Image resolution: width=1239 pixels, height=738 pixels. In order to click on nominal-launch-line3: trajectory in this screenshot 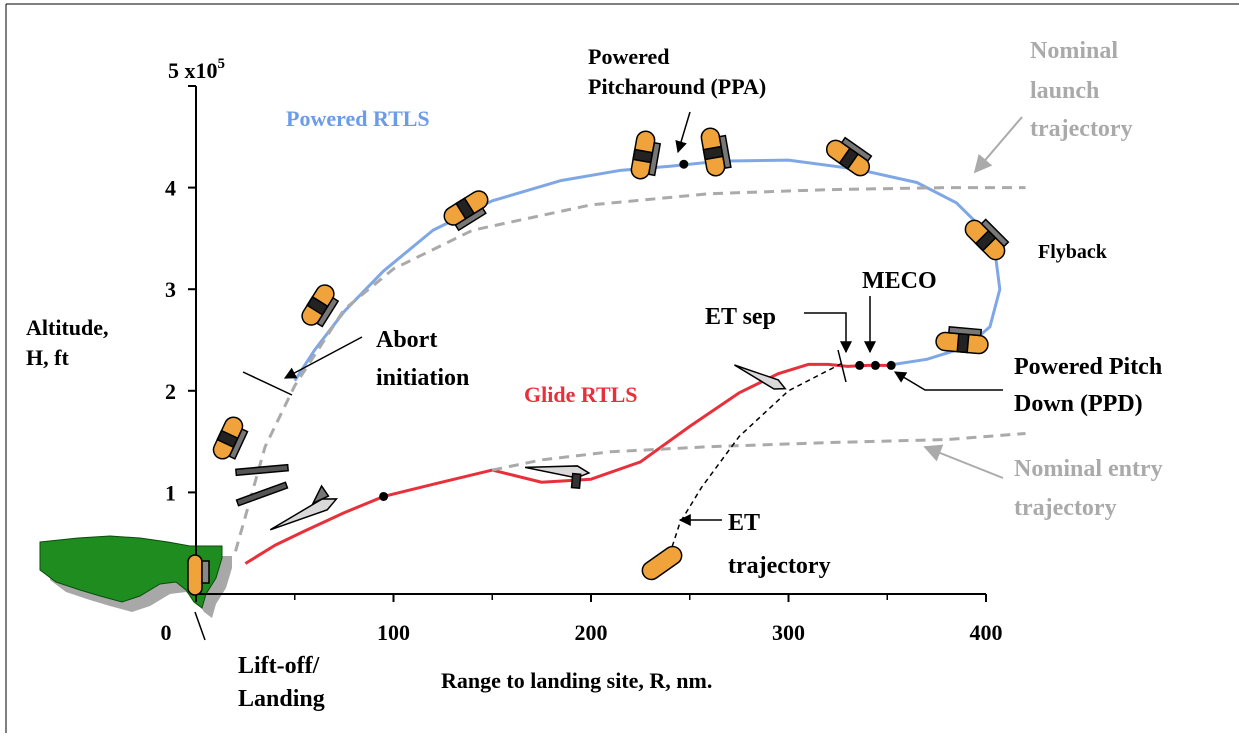, I will do `click(1081, 129)`.